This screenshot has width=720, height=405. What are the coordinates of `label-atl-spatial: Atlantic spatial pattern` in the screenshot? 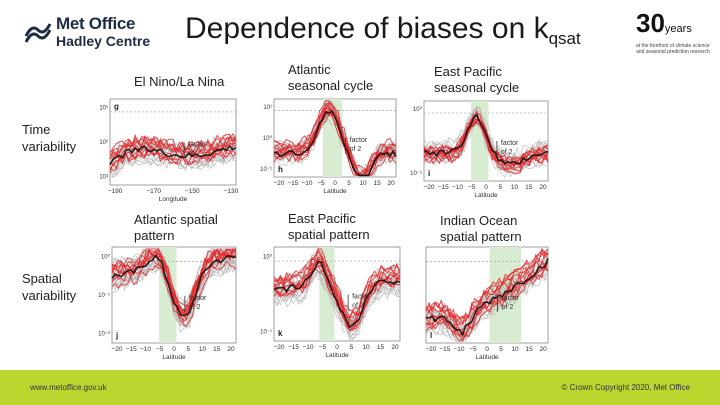 It's located at (176, 227).